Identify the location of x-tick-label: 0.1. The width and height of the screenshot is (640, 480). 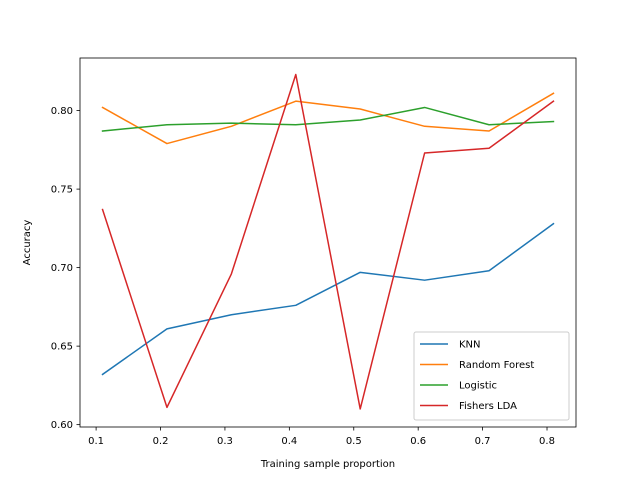
(96, 441).